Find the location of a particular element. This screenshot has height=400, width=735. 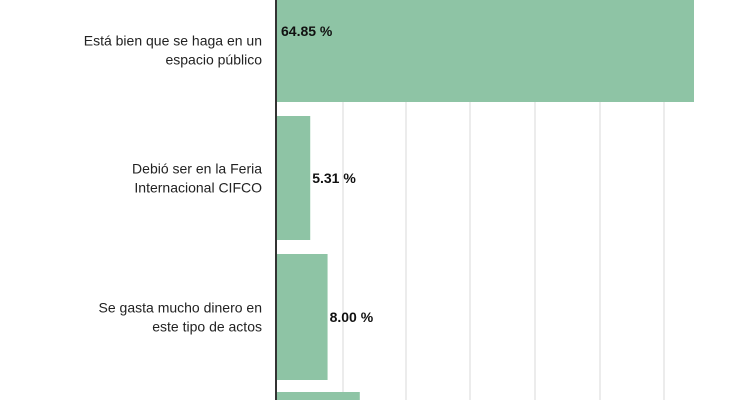

category-label: Debió ser en la Feria Internacional CIFCO is located at coordinates (197, 178).